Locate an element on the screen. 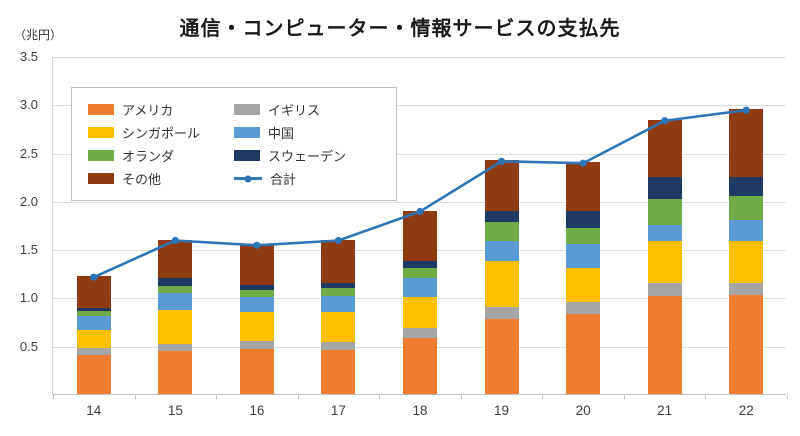 This screenshot has width=800, height=436. x-tick-label: 20 is located at coordinates (583, 410).